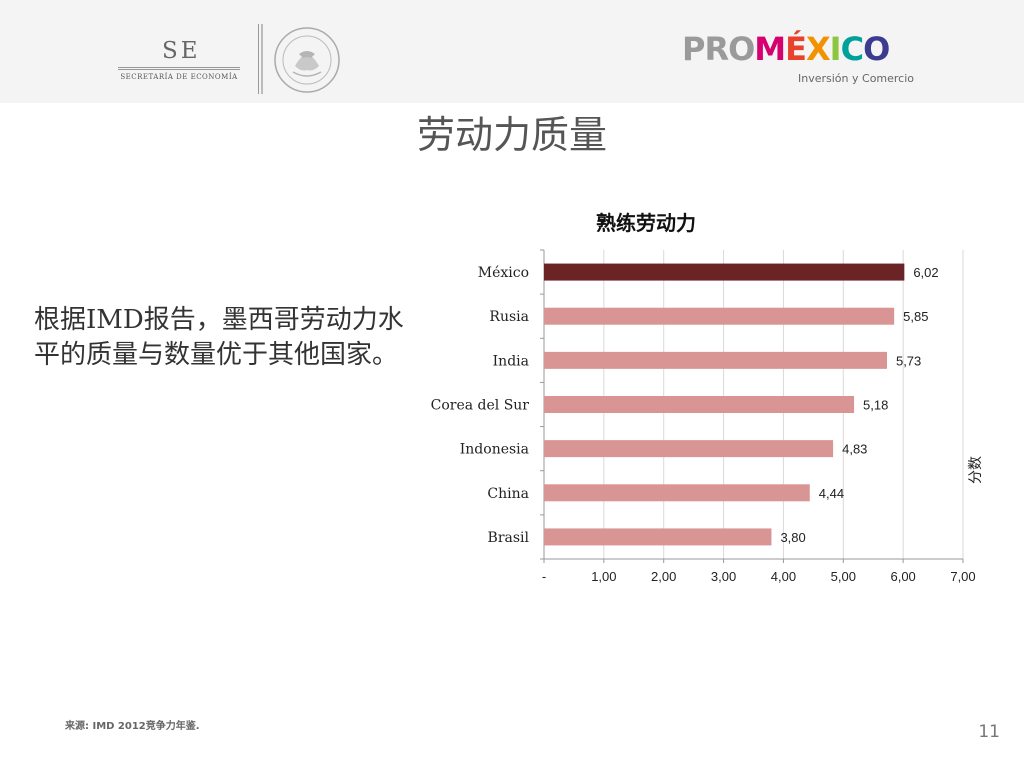 The width and height of the screenshot is (1024, 768). What do you see at coordinates (480, 406) in the screenshot?
I see `category-label: Corea del Sur` at bounding box center [480, 406].